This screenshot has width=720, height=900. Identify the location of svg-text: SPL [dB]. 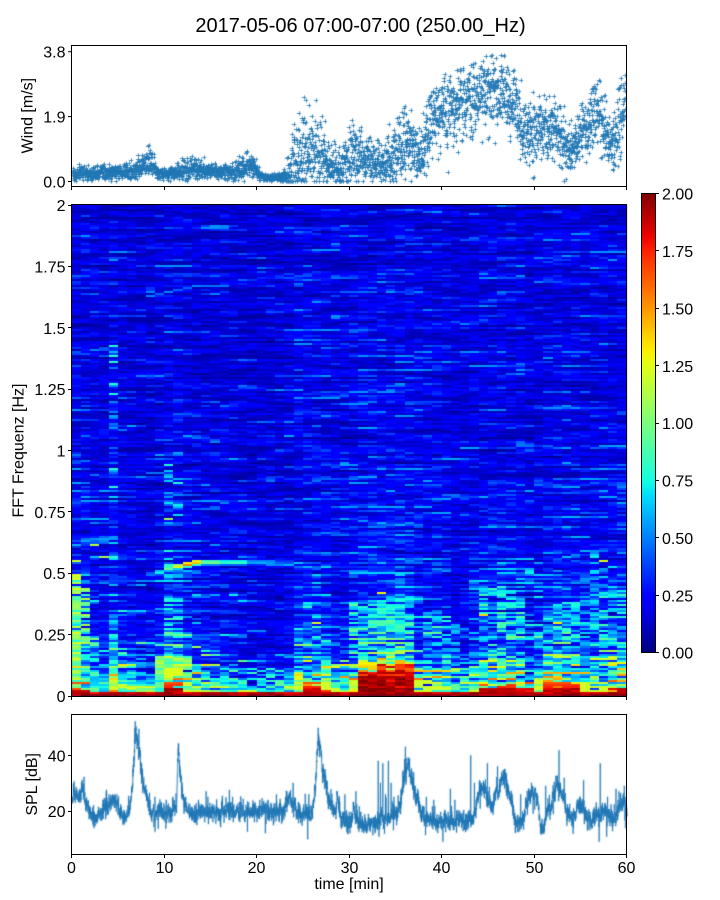
(32, 784).